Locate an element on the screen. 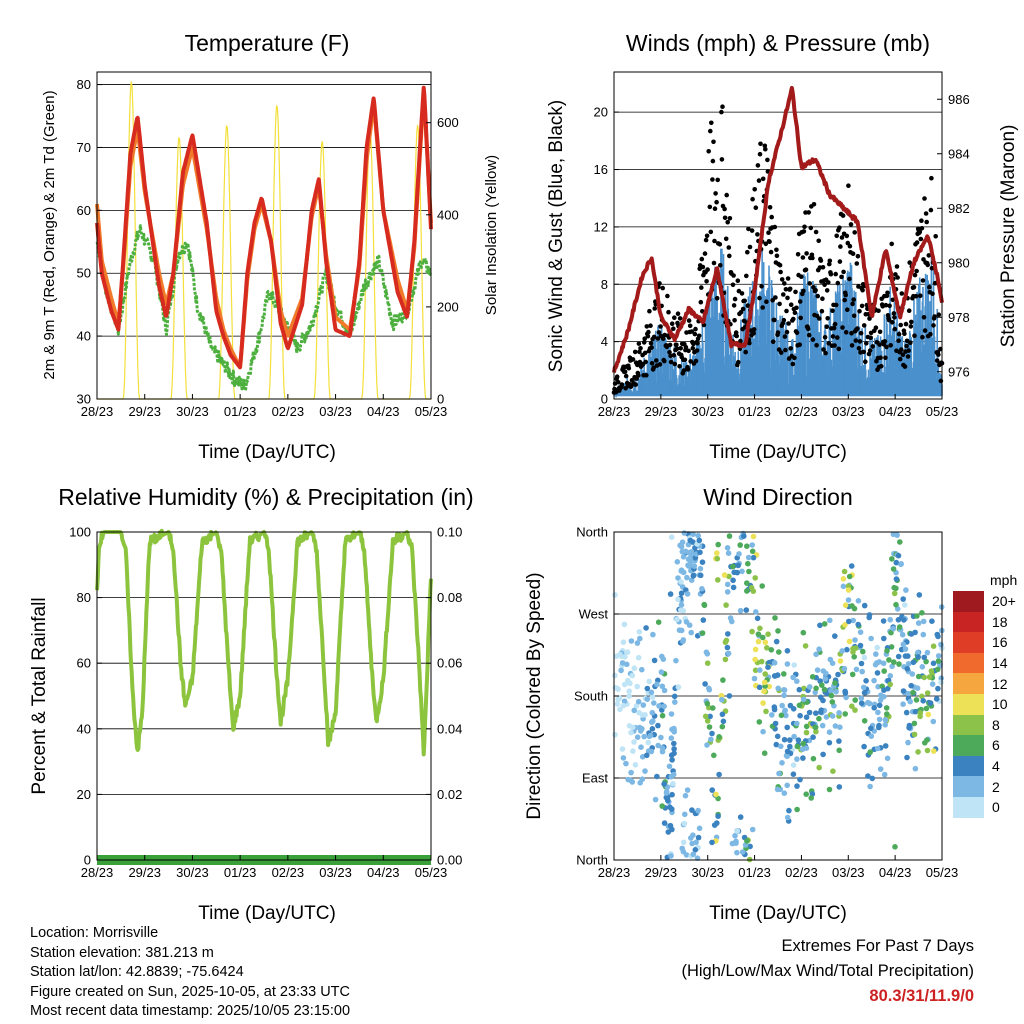 This screenshot has height=1024, width=1024. station-location: Location: Morrisville is located at coordinates (94, 933).